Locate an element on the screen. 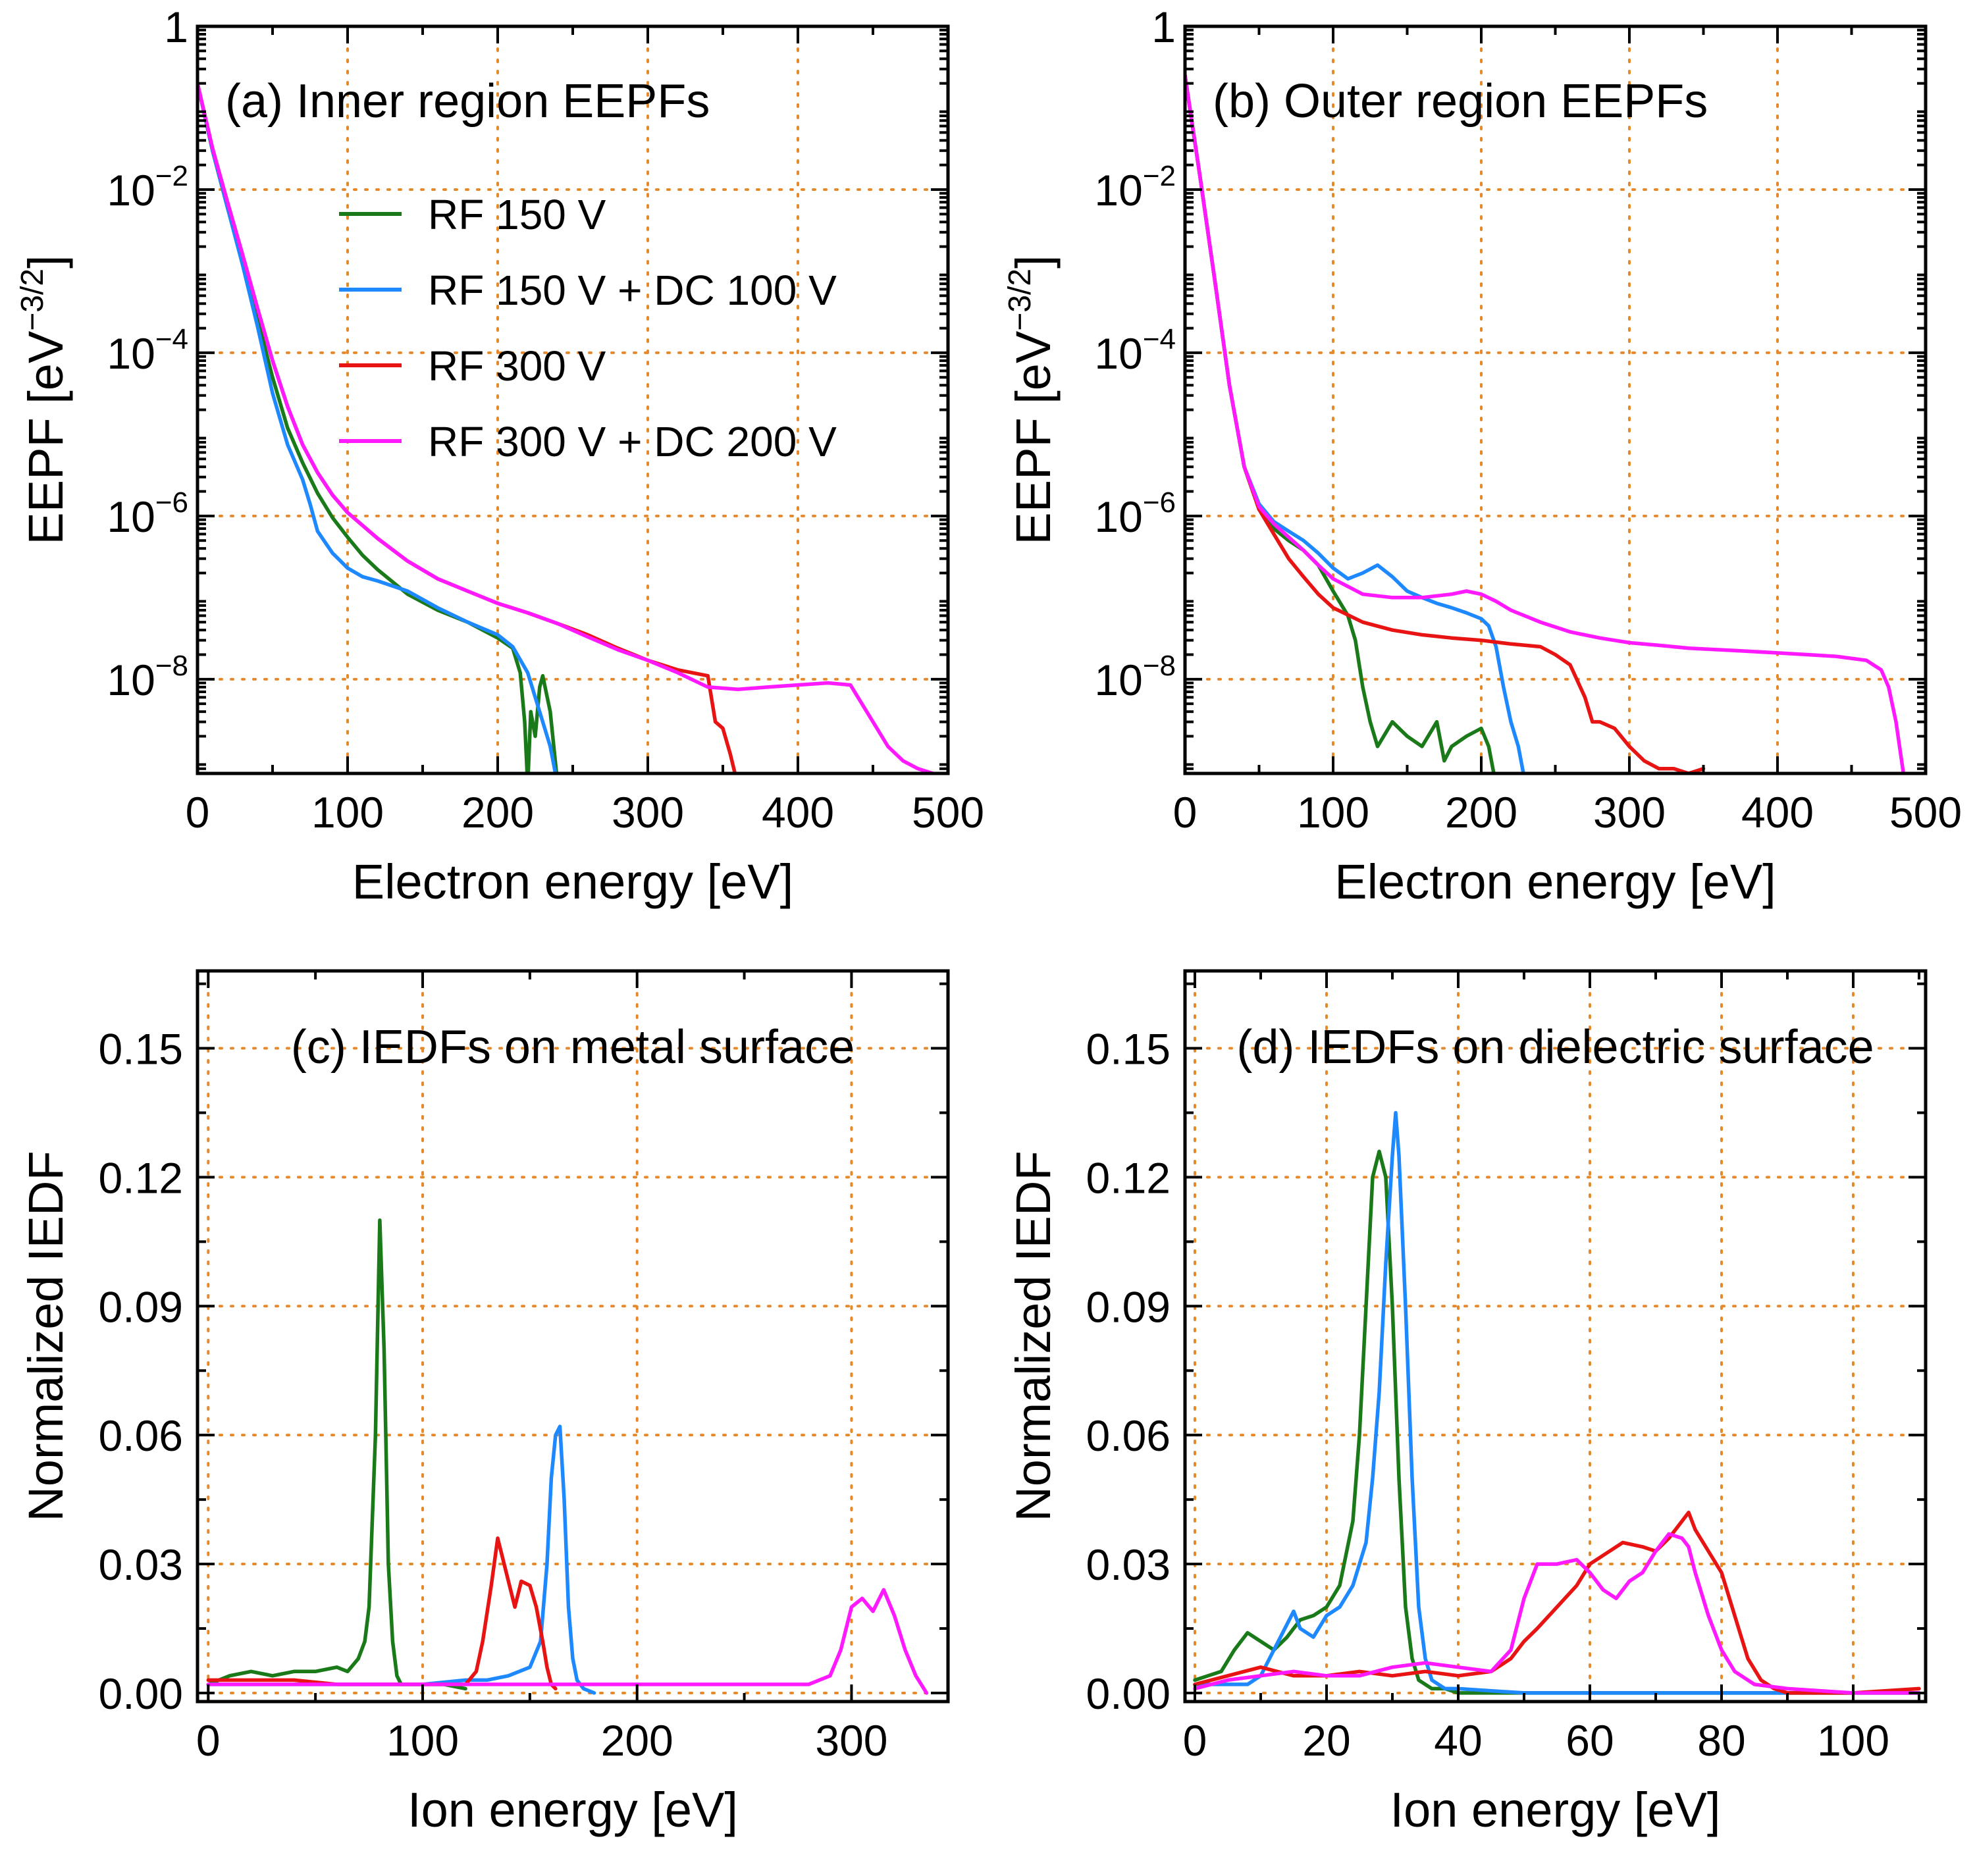 The image size is (1975, 1876). y-tick-exp: −2 is located at coordinates (172, 176).